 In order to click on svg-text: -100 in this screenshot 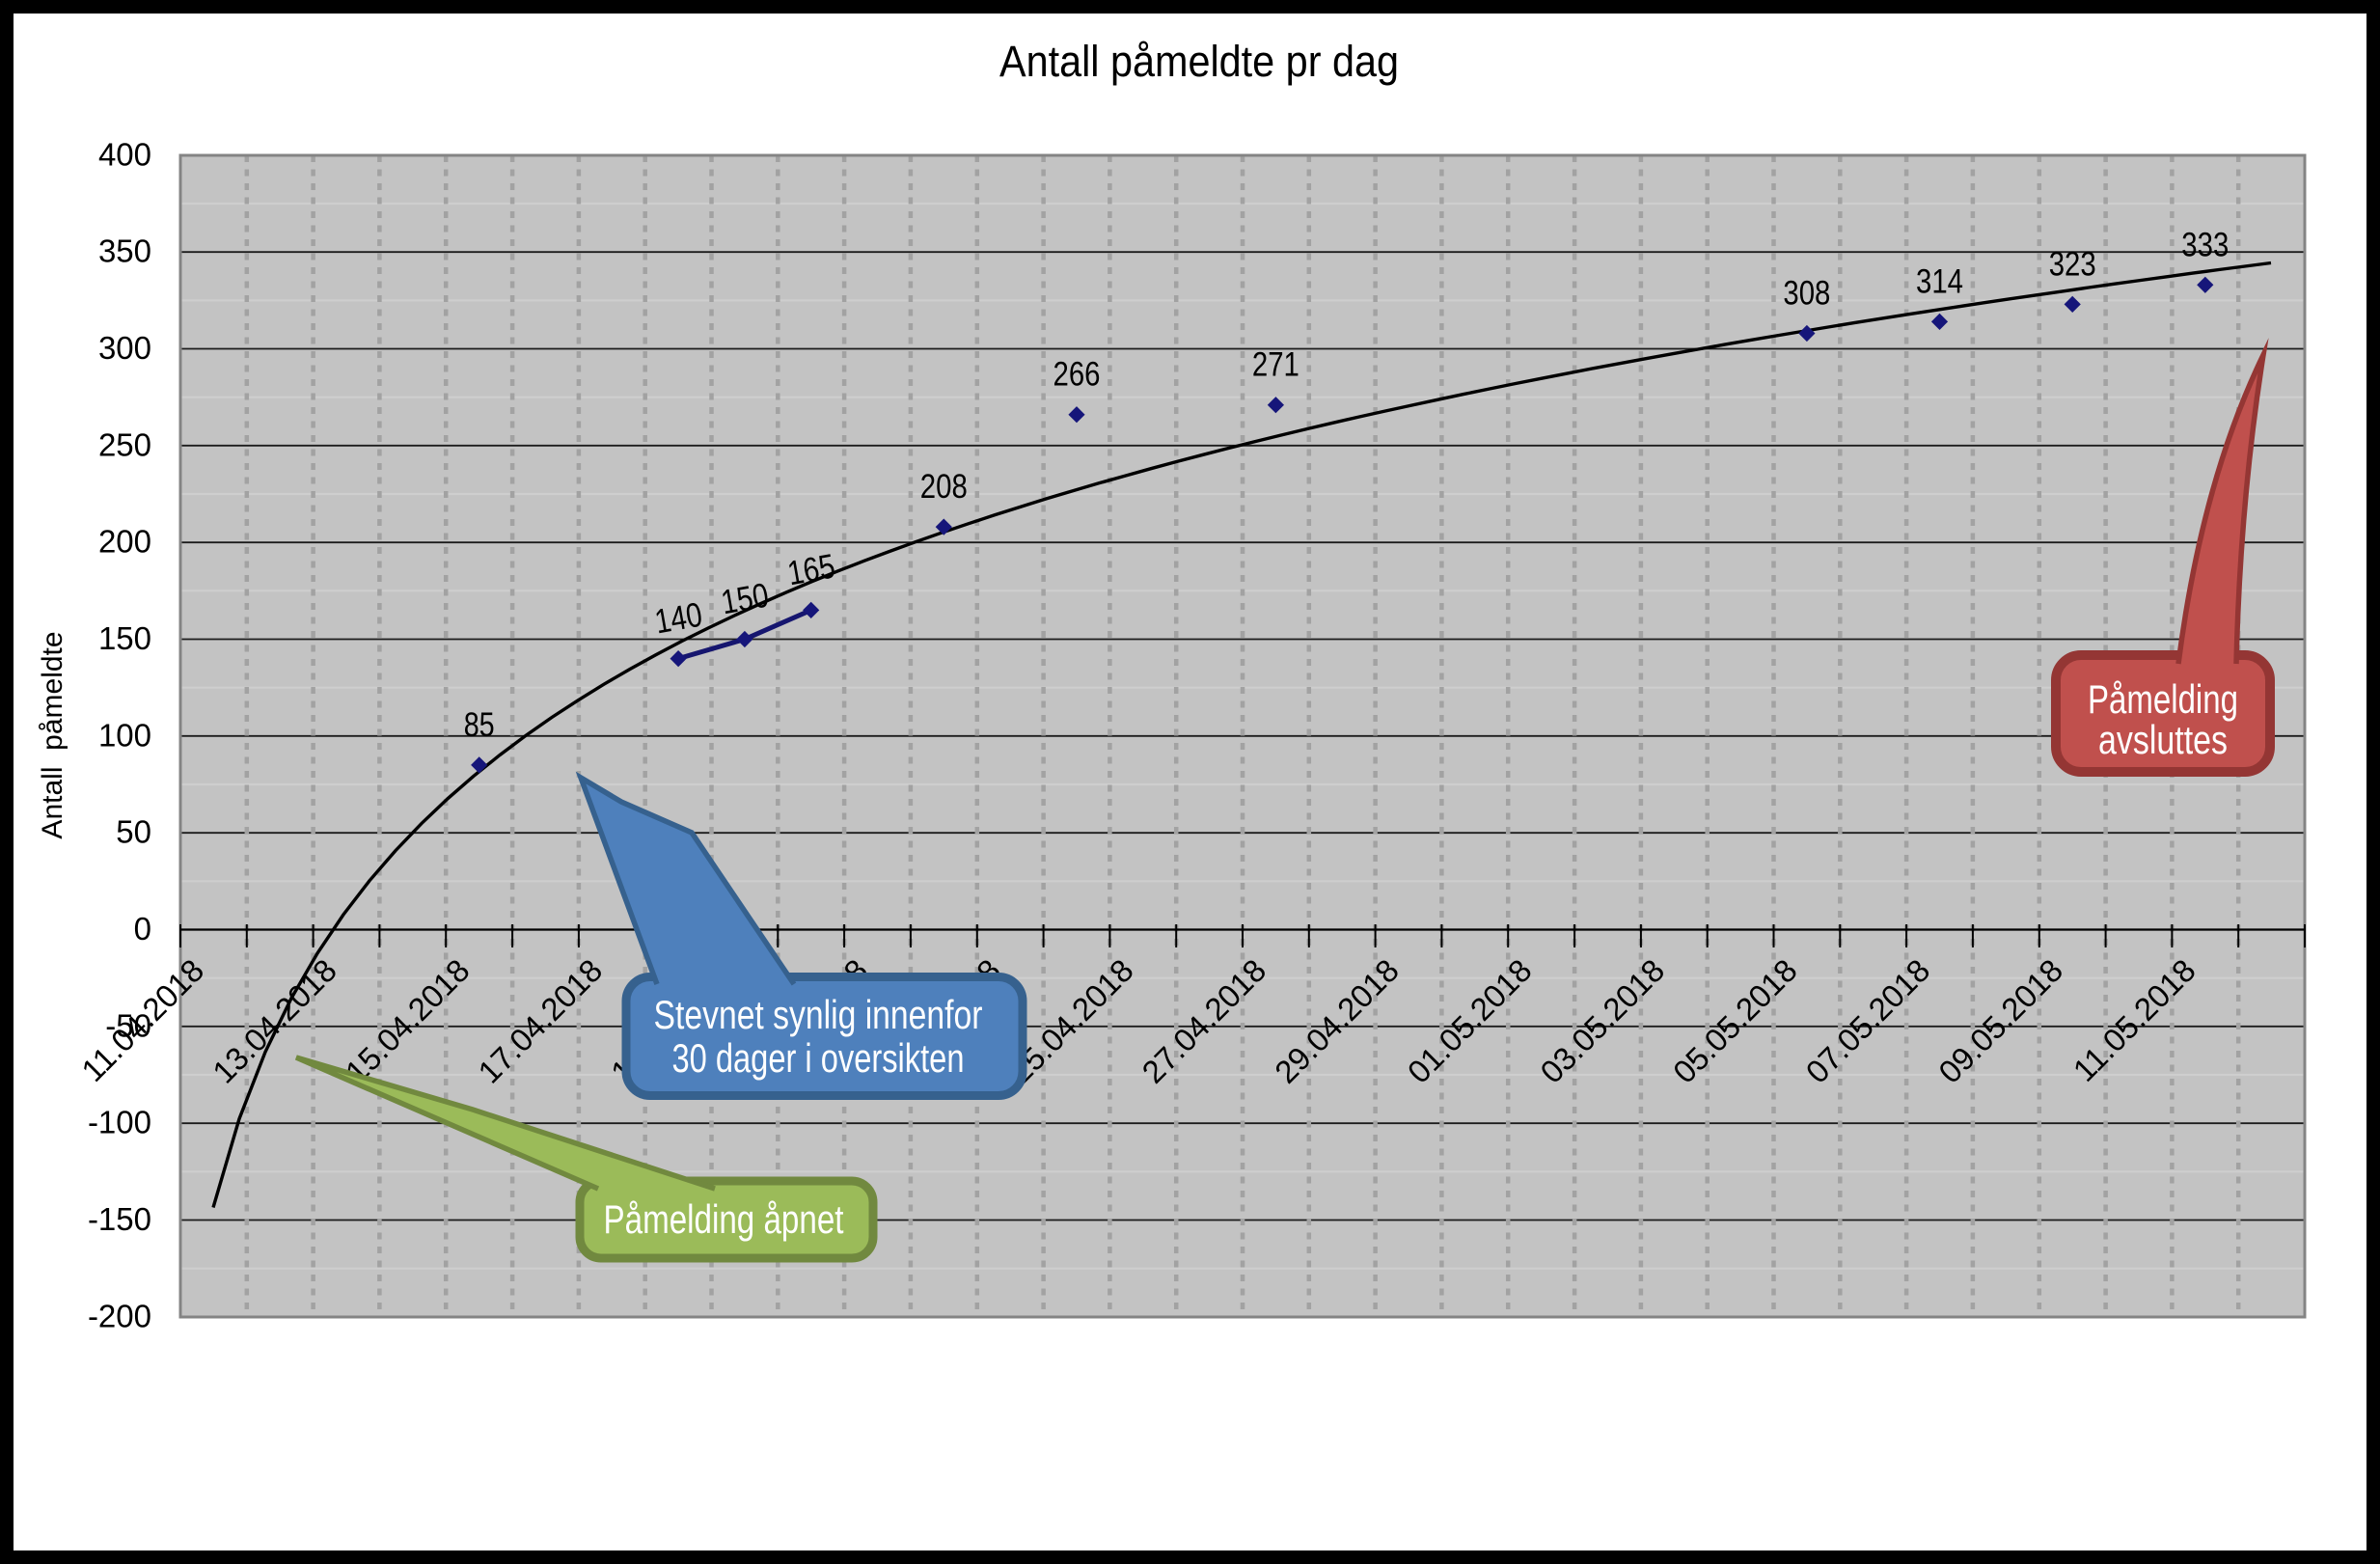, I will do `click(120, 1122)`.